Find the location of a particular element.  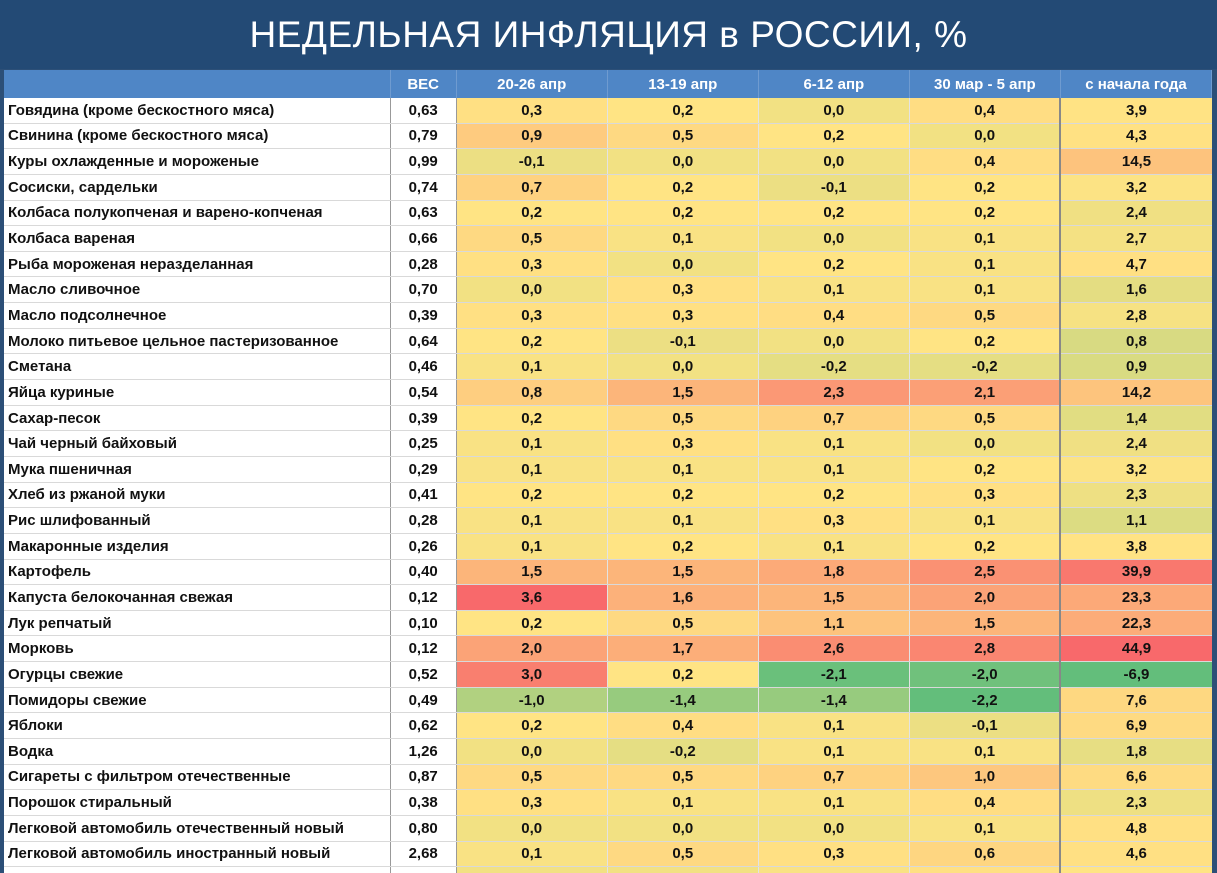

weekly-value-cell: -0,2 is located at coordinates (985, 367).